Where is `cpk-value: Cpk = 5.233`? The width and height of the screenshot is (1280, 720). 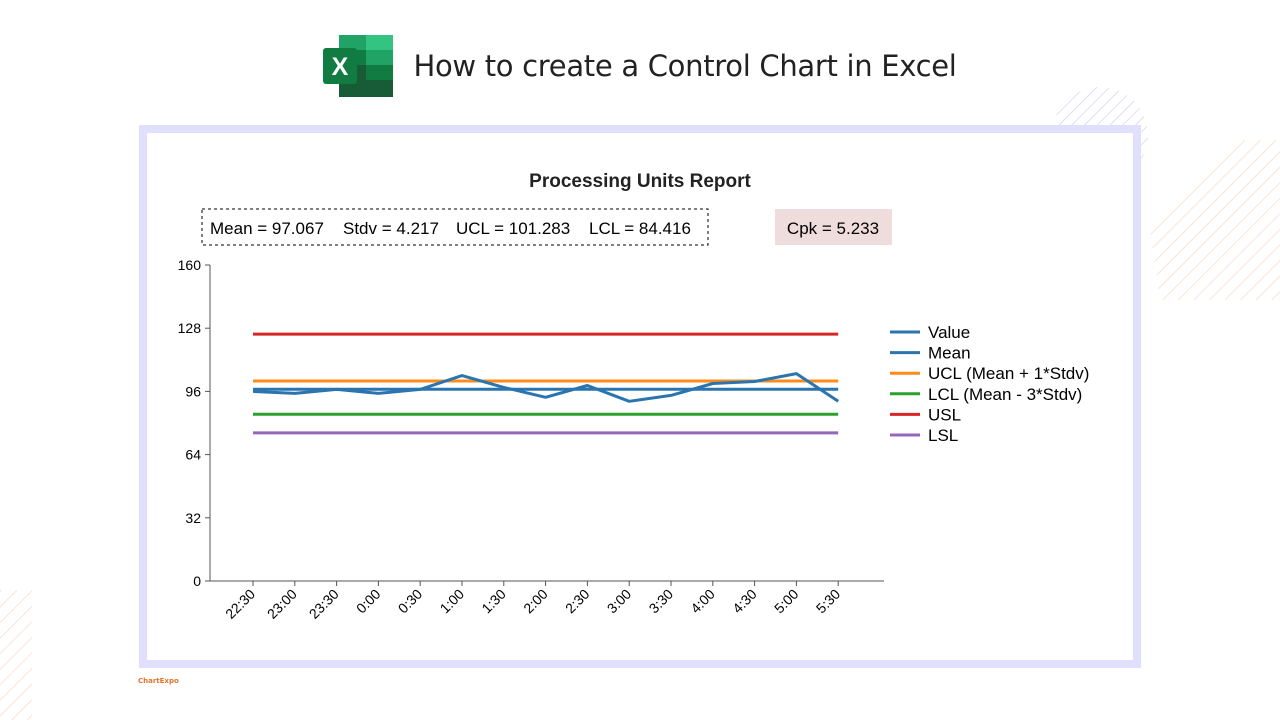 cpk-value: Cpk = 5.233 is located at coordinates (833, 228).